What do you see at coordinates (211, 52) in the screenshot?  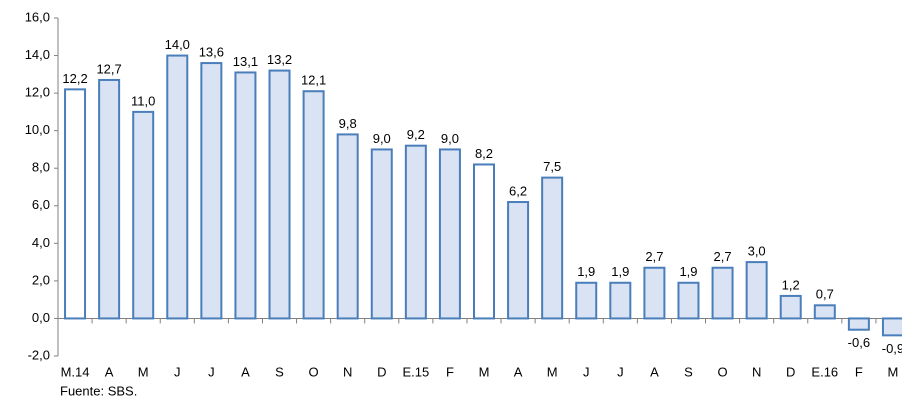 I see `value-label: 13,6` at bounding box center [211, 52].